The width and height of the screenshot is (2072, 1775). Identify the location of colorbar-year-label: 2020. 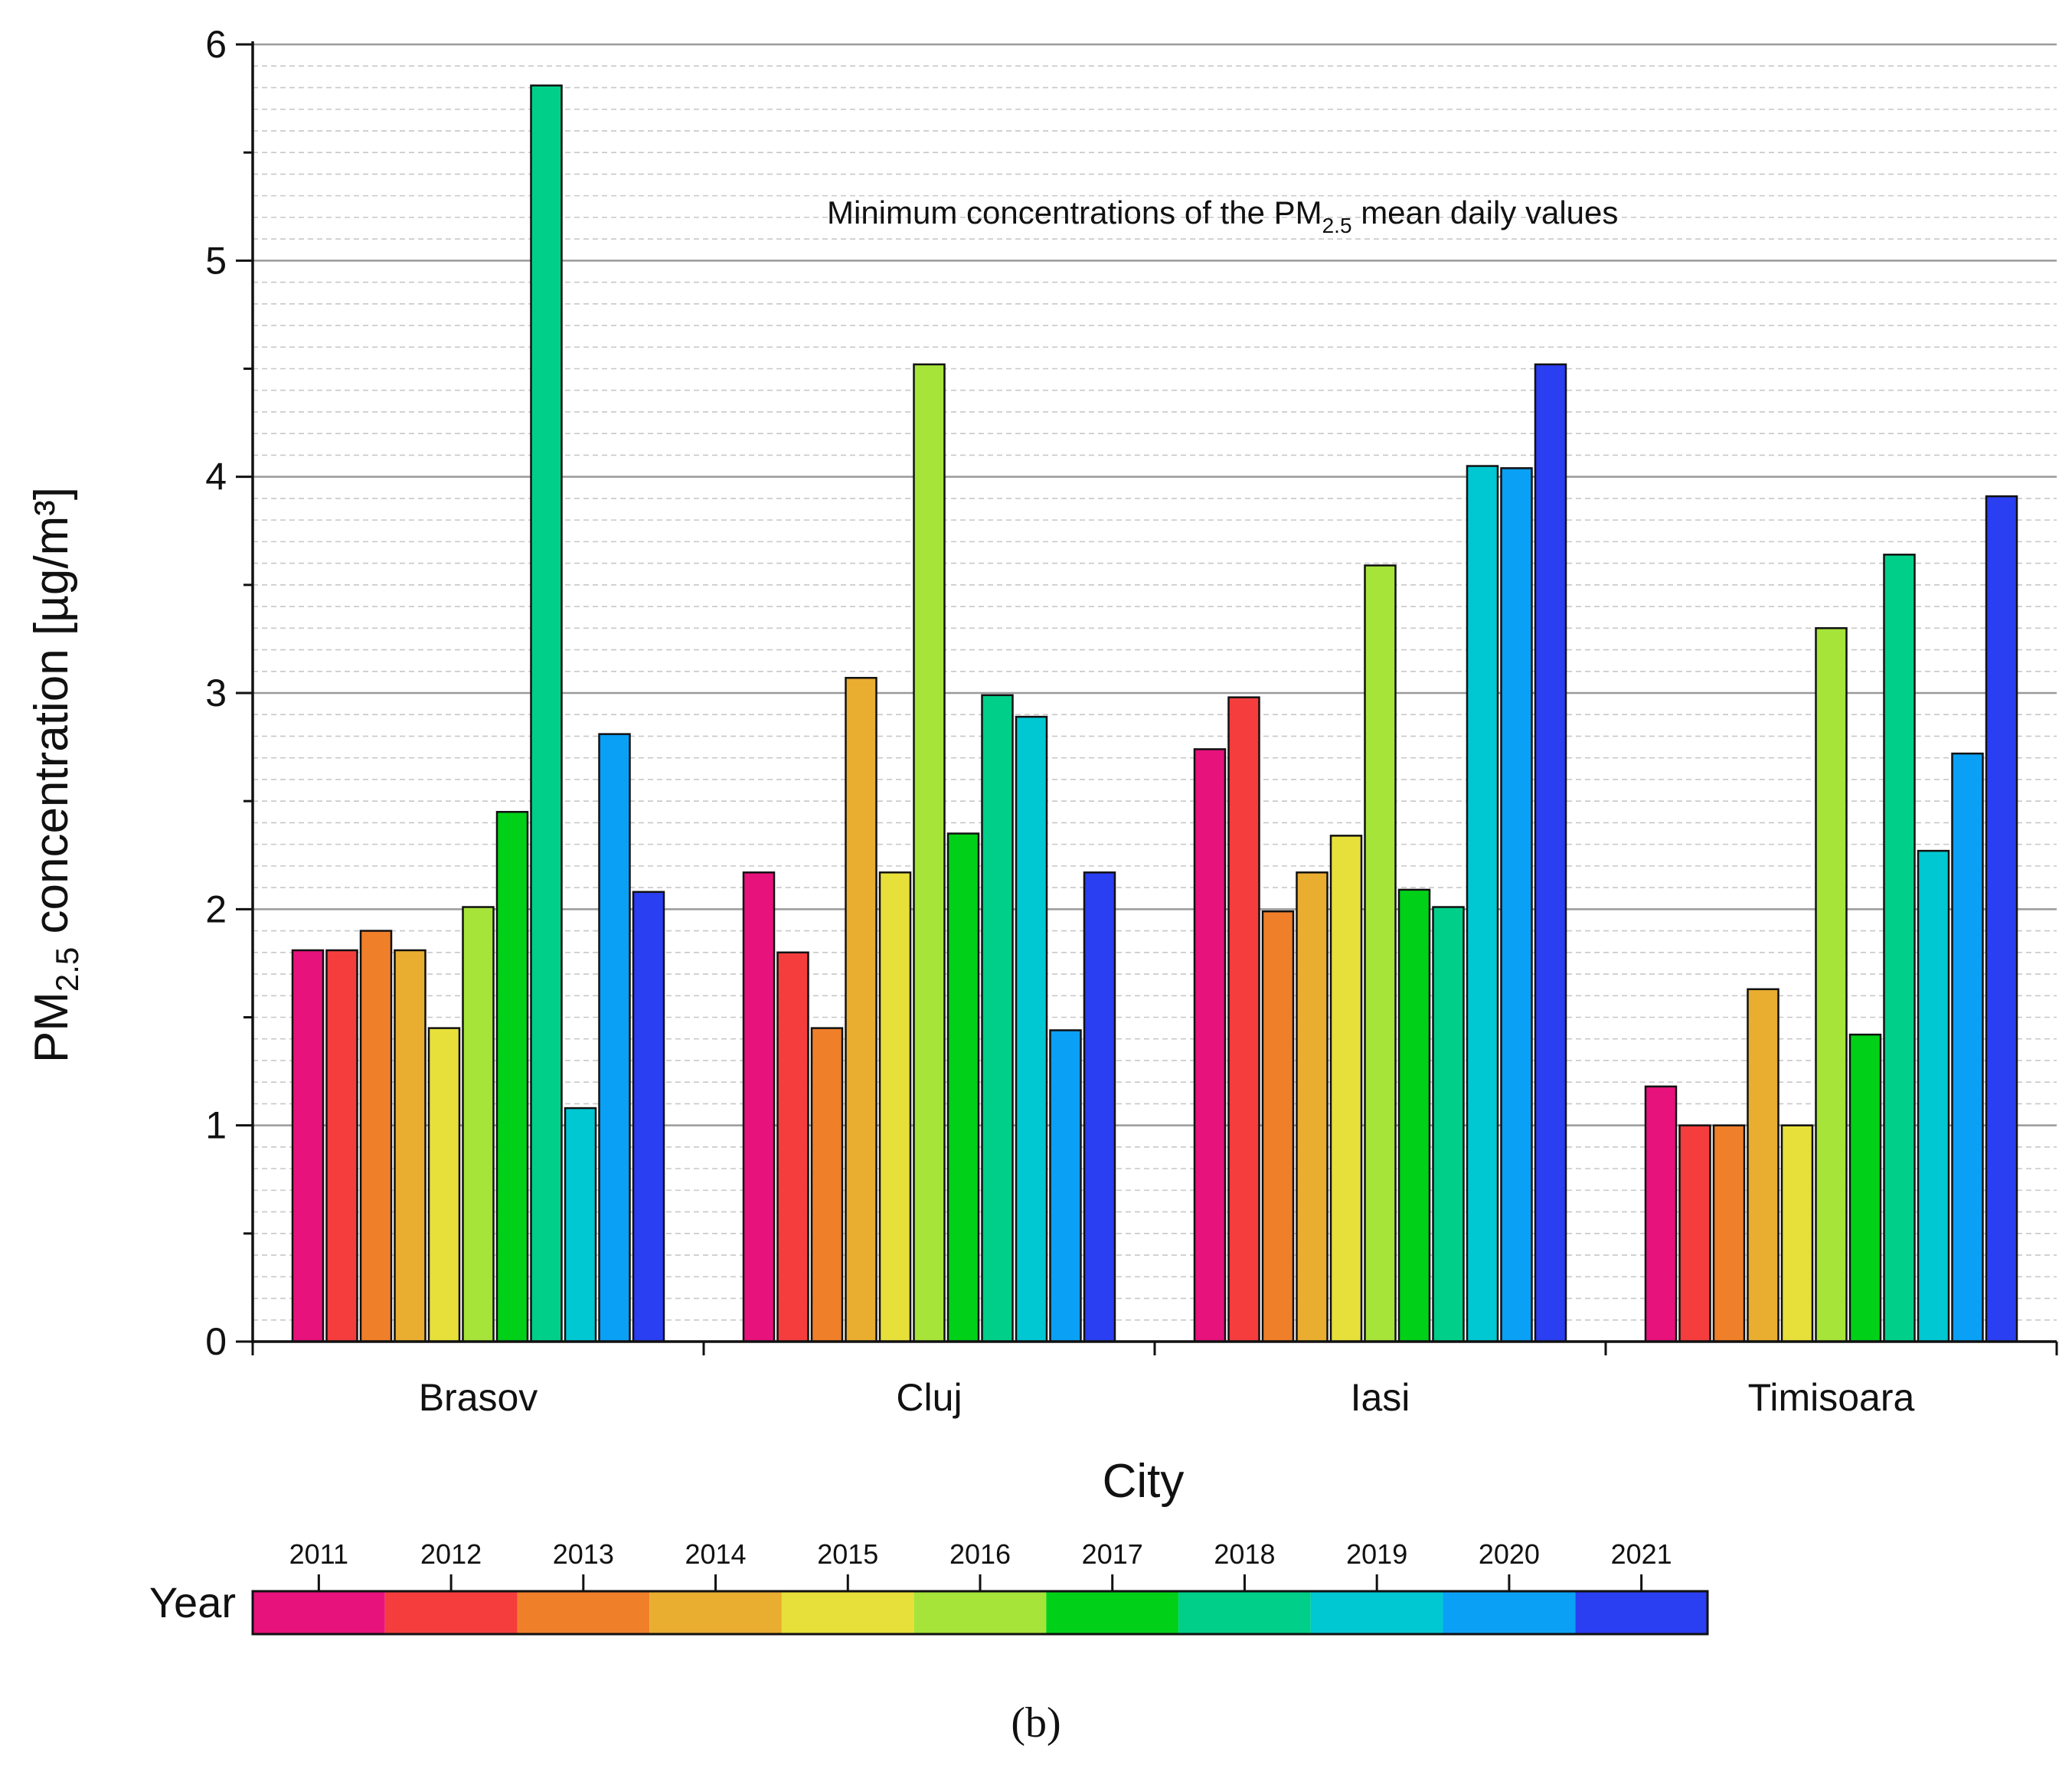
(1510, 1554).